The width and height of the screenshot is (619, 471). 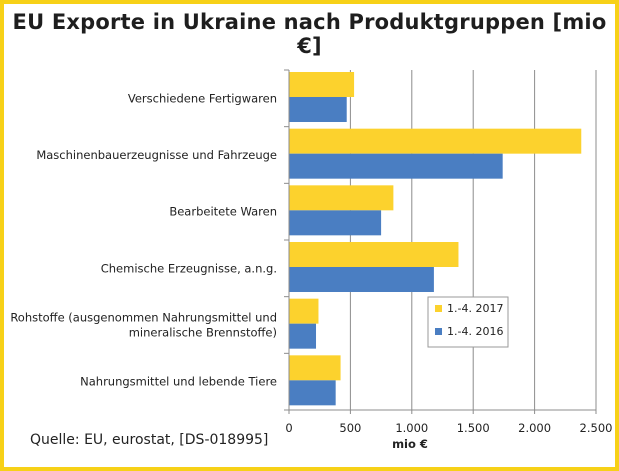 I want to click on category-label: mineralische Brennstoffe), so click(x=203, y=333).